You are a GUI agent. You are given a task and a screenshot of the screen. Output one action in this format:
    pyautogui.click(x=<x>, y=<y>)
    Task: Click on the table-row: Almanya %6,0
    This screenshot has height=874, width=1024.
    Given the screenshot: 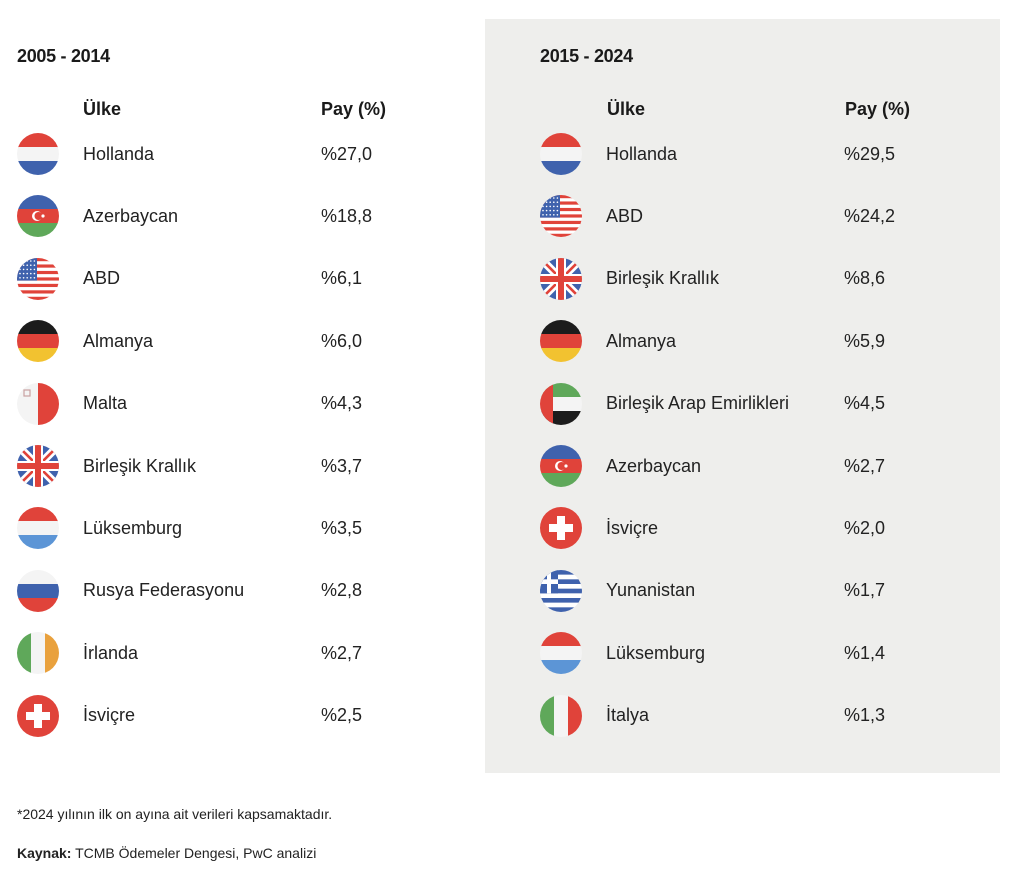 What is the action you would take?
    pyautogui.click(x=257, y=341)
    